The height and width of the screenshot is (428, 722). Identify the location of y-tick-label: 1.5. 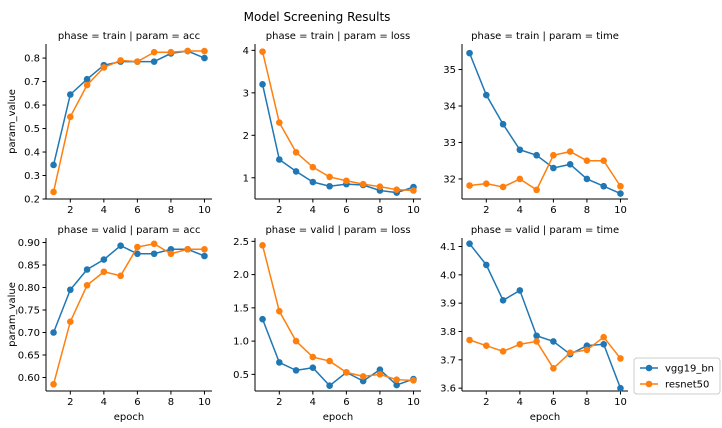
(241, 308).